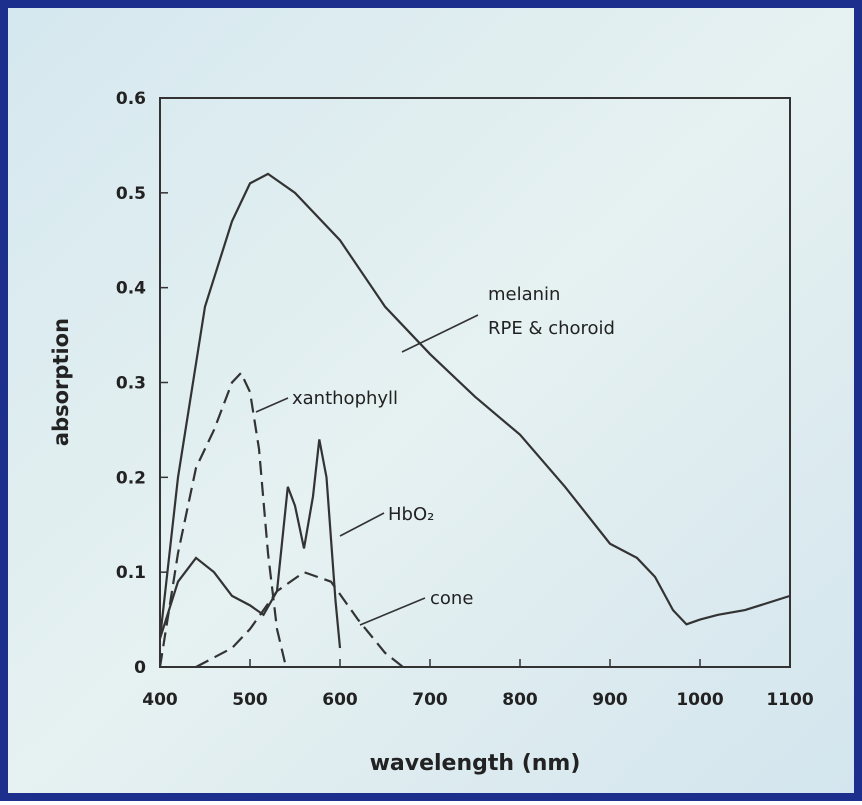  I want to click on x-tick-label: 400, so click(160, 700).